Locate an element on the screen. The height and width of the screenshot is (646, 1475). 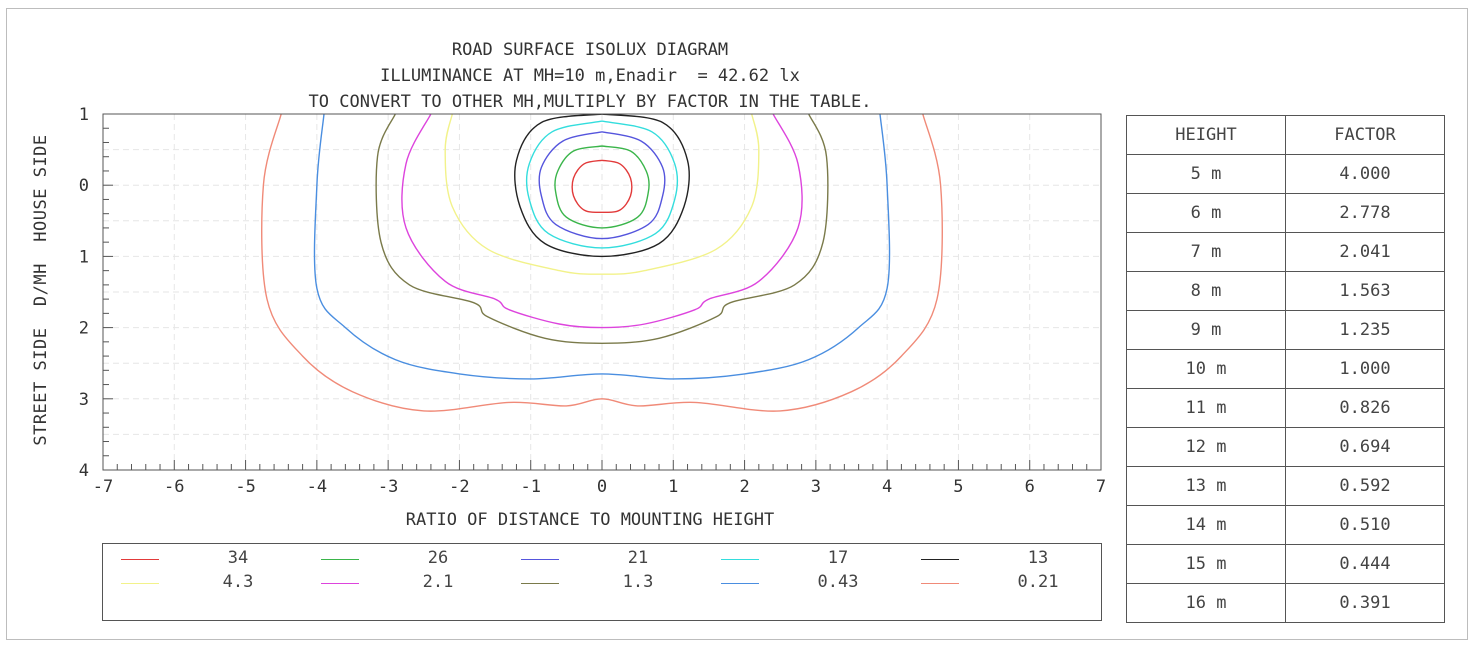
legend-item: 26 is located at coordinates (408, 559).